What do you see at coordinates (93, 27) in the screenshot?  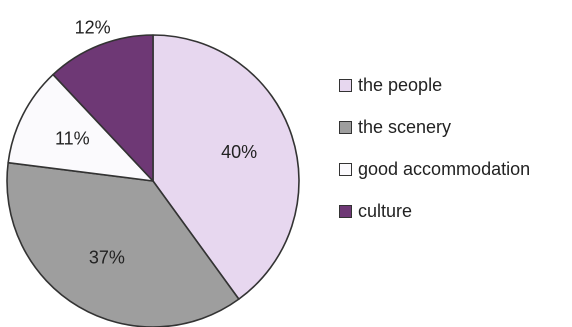 I see `pie-label-culture: 12%` at bounding box center [93, 27].